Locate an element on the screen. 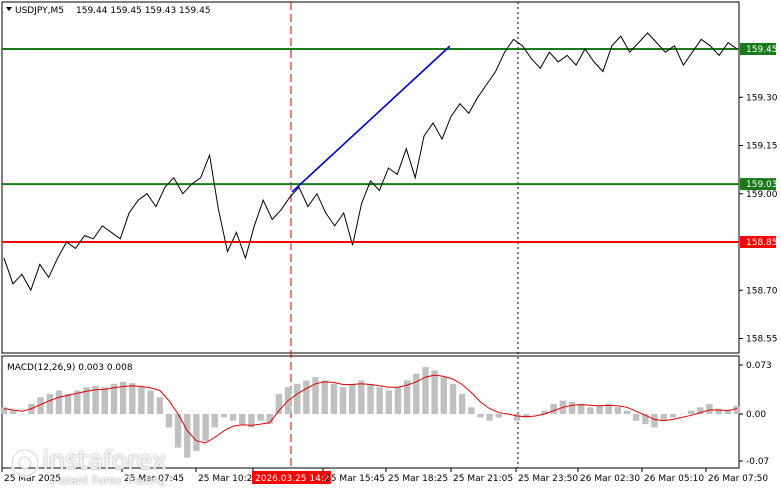 The width and height of the screenshot is (781, 489). level-tag-resistance is located at coordinates (758, 49).